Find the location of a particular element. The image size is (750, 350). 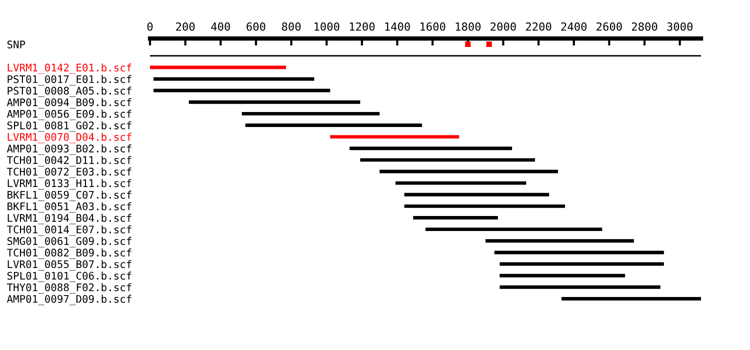

x-tick-label: 2800 is located at coordinates (645, 26).